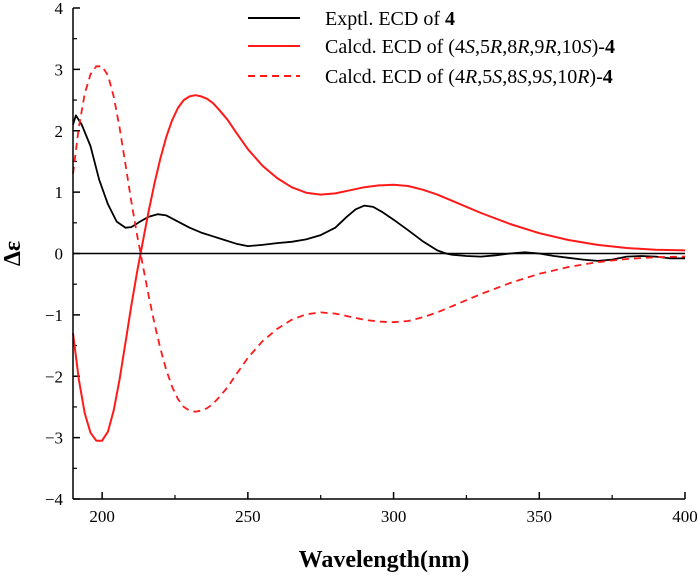 The image size is (700, 577). I want to click on legend-label-part: Exptl. ECD of, so click(385, 19).